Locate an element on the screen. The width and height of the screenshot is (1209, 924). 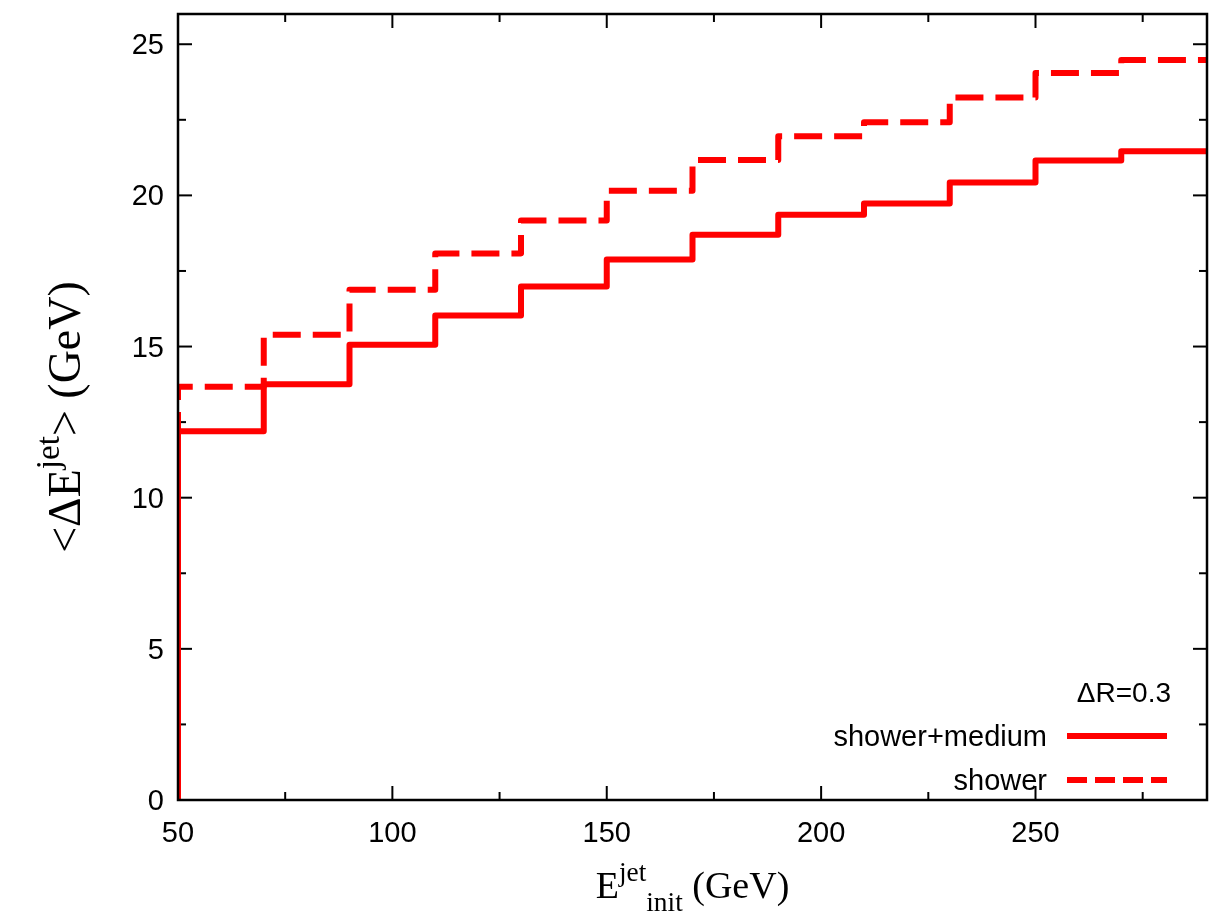
y-tick-label: 0 is located at coordinates (155, 800).